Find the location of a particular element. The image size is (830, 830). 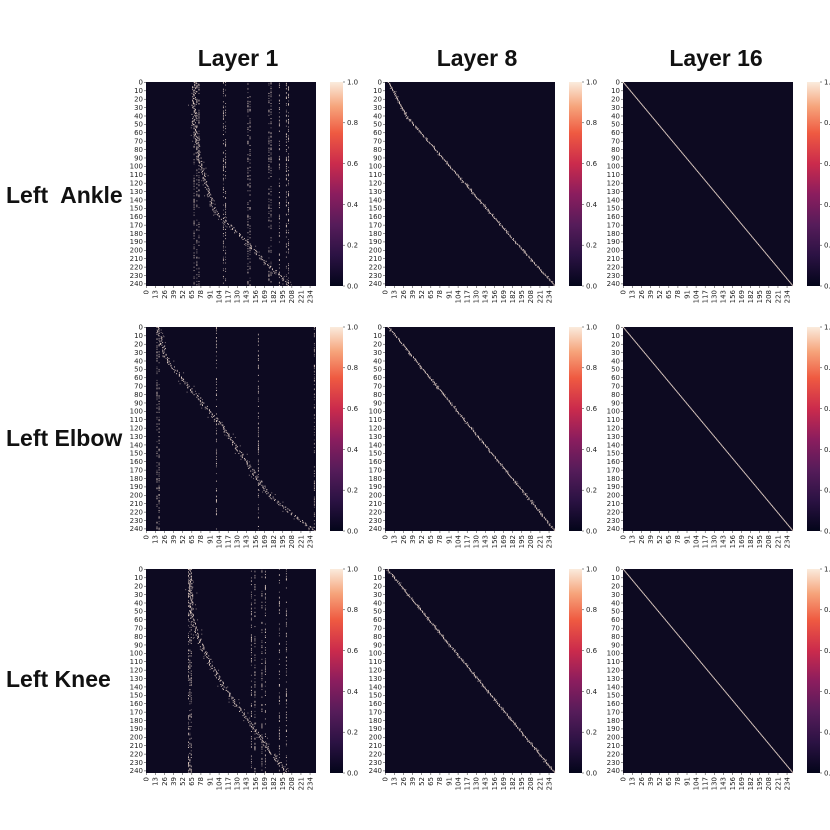

x-tick-label: 221 is located at coordinates (540, 296).